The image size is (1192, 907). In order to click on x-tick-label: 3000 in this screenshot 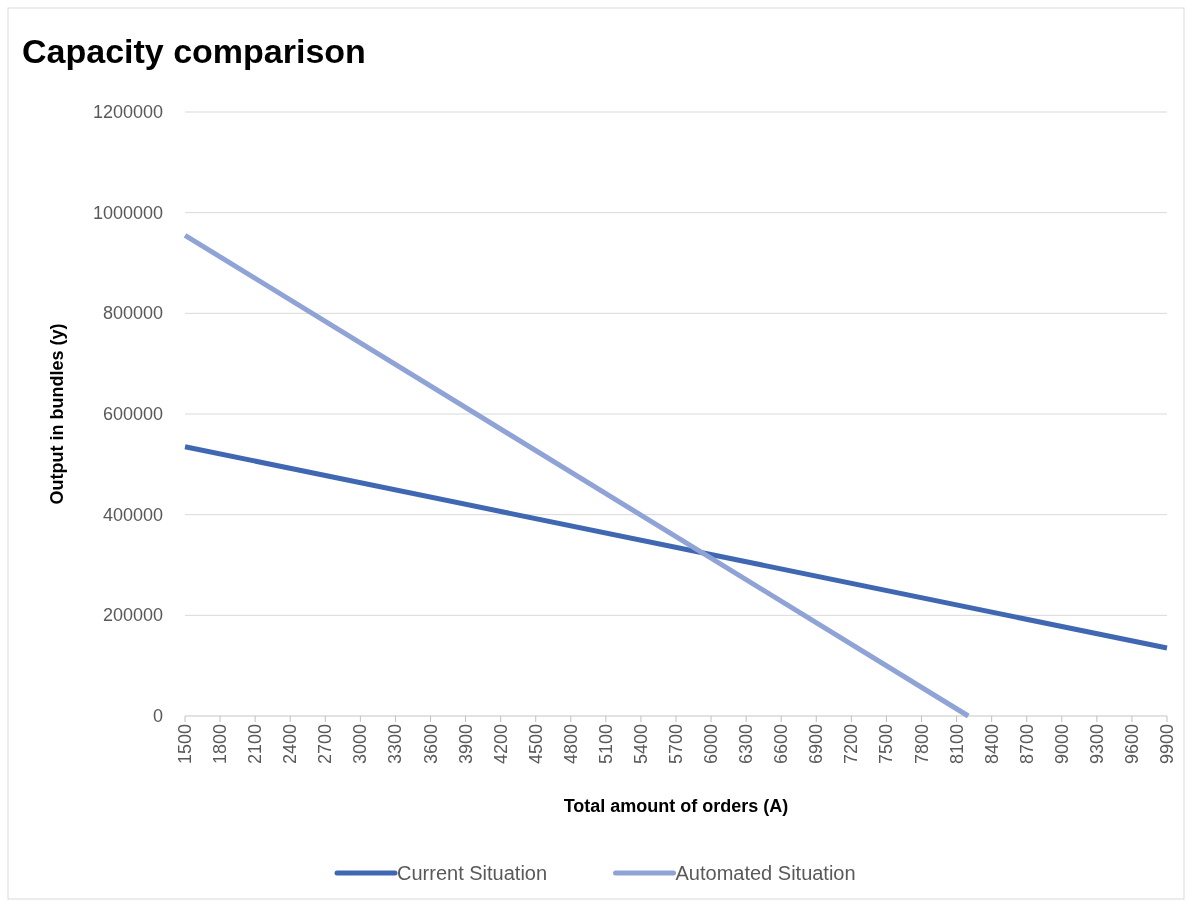, I will do `click(360, 744)`.